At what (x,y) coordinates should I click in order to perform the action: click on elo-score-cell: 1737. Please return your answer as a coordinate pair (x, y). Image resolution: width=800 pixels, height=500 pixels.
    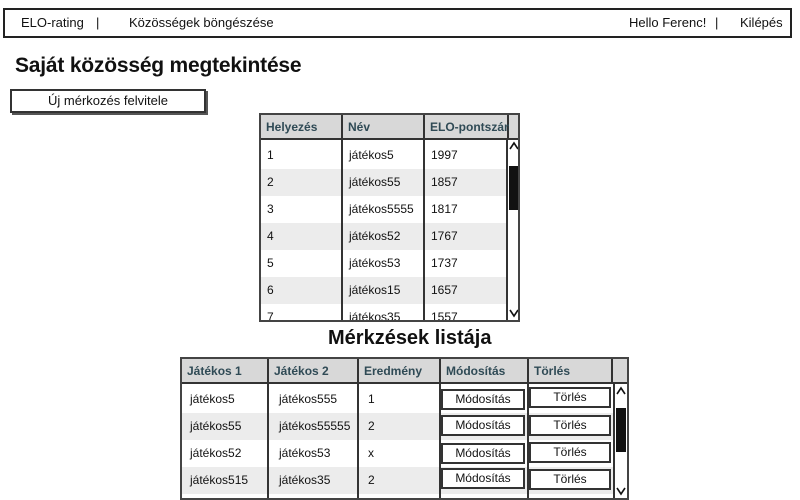
    Looking at the image, I should click on (444, 263).